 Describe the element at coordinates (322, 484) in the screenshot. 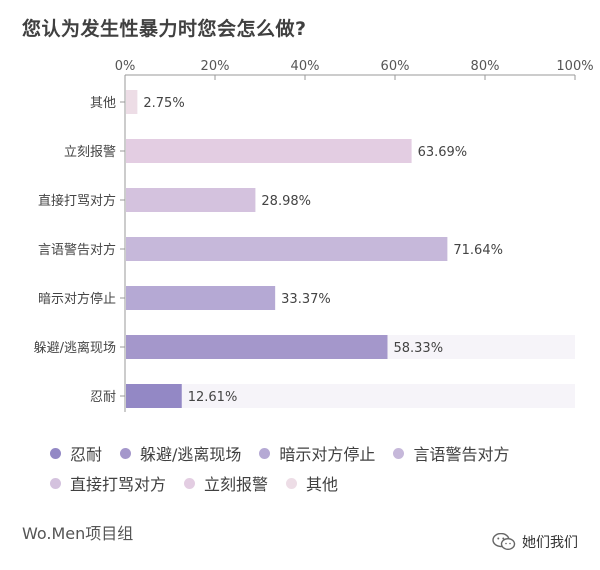

I see `legend-label: 其他` at that location.